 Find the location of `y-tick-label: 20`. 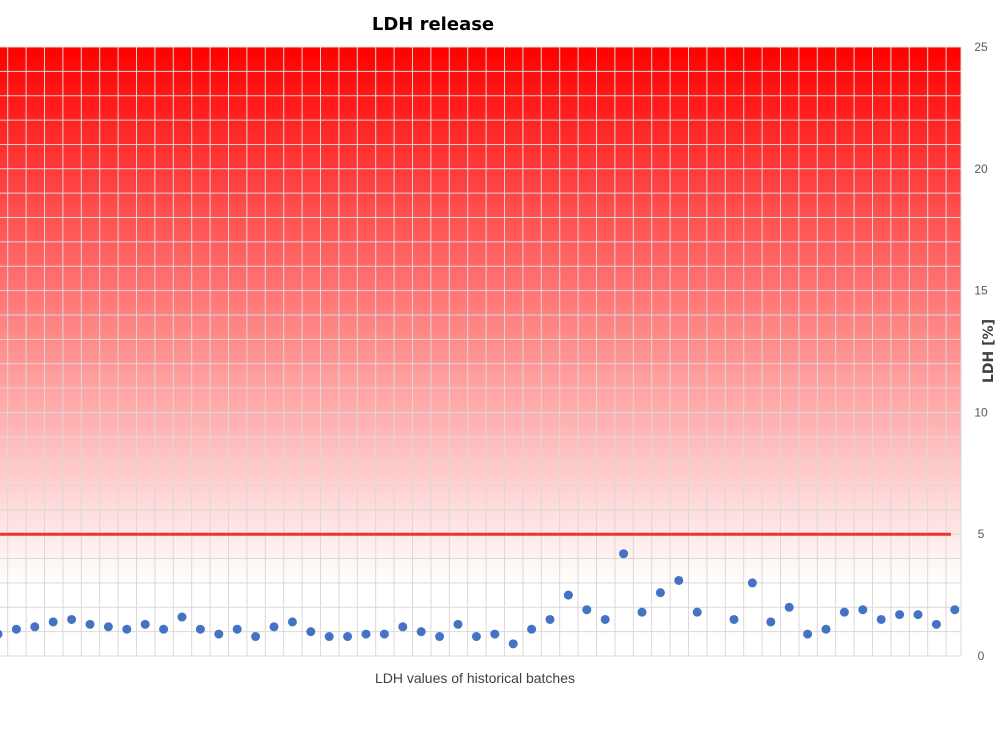

y-tick-label: 20 is located at coordinates (981, 169).